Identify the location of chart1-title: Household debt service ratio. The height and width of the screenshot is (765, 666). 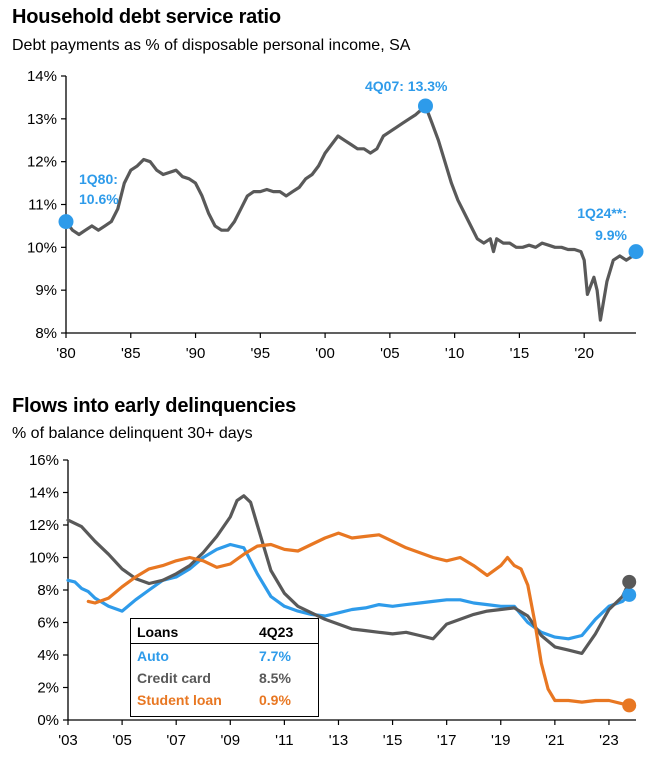
(146, 17).